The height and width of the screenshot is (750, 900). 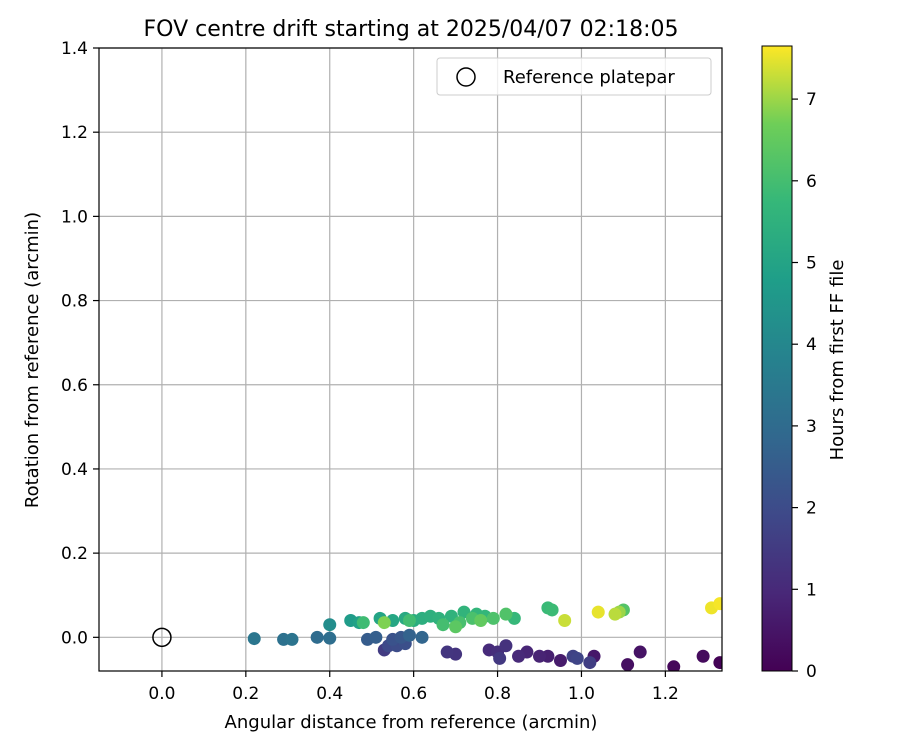 What do you see at coordinates (411, 722) in the screenshot?
I see `x-axis-label: Angular distance from reference (arcmin)` at bounding box center [411, 722].